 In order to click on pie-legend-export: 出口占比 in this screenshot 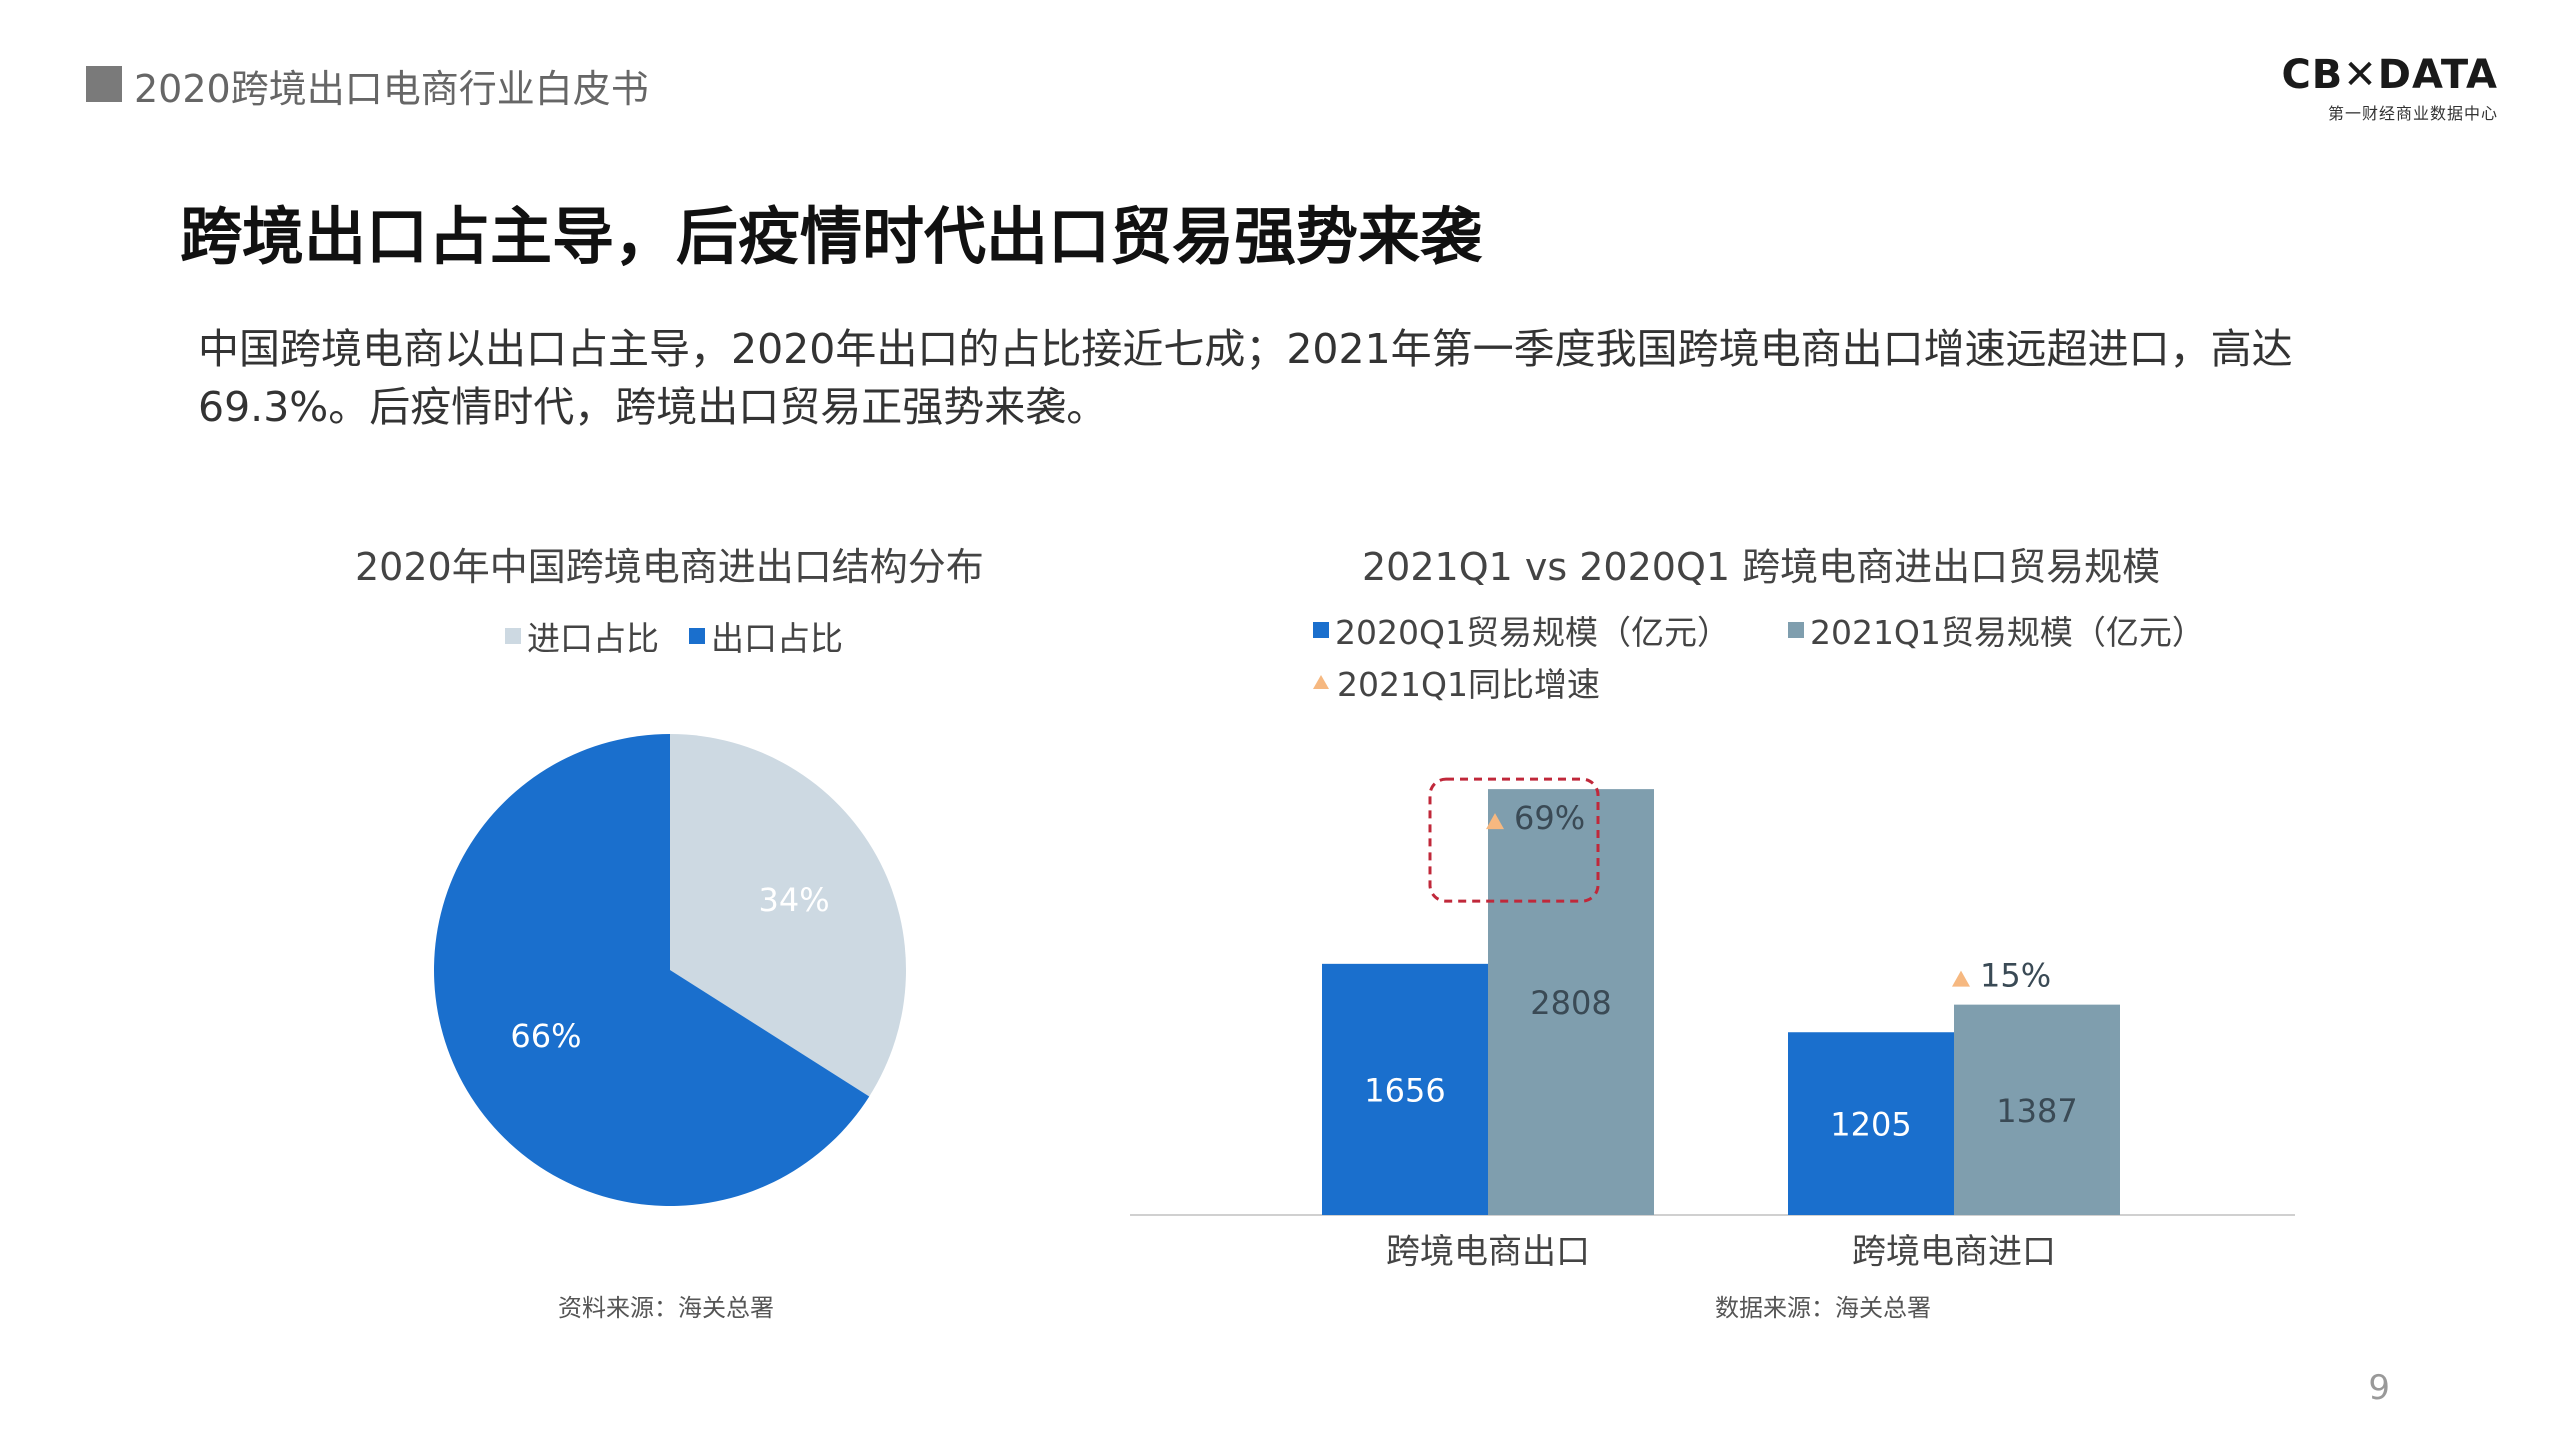, I will do `click(766, 636)`.